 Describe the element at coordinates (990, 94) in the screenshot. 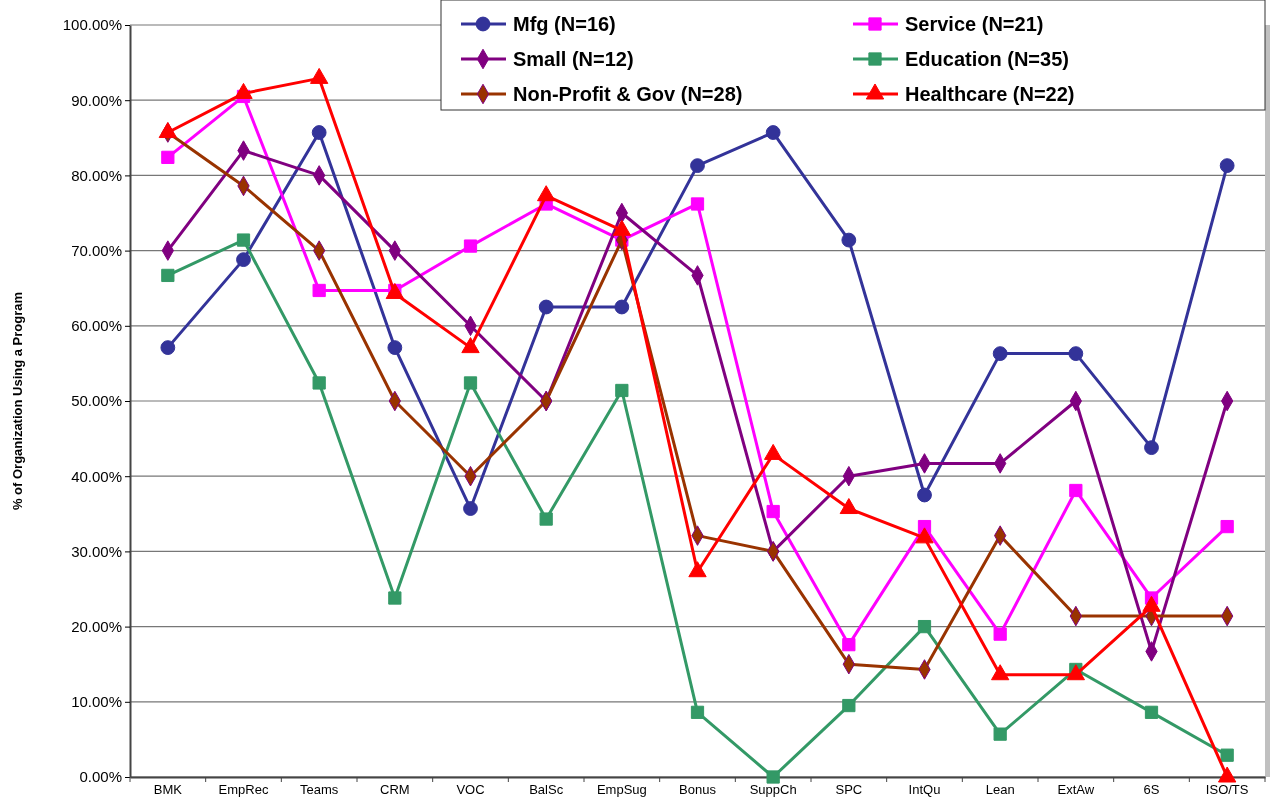

I see `legend-label: Healthcare (N=22)` at that location.